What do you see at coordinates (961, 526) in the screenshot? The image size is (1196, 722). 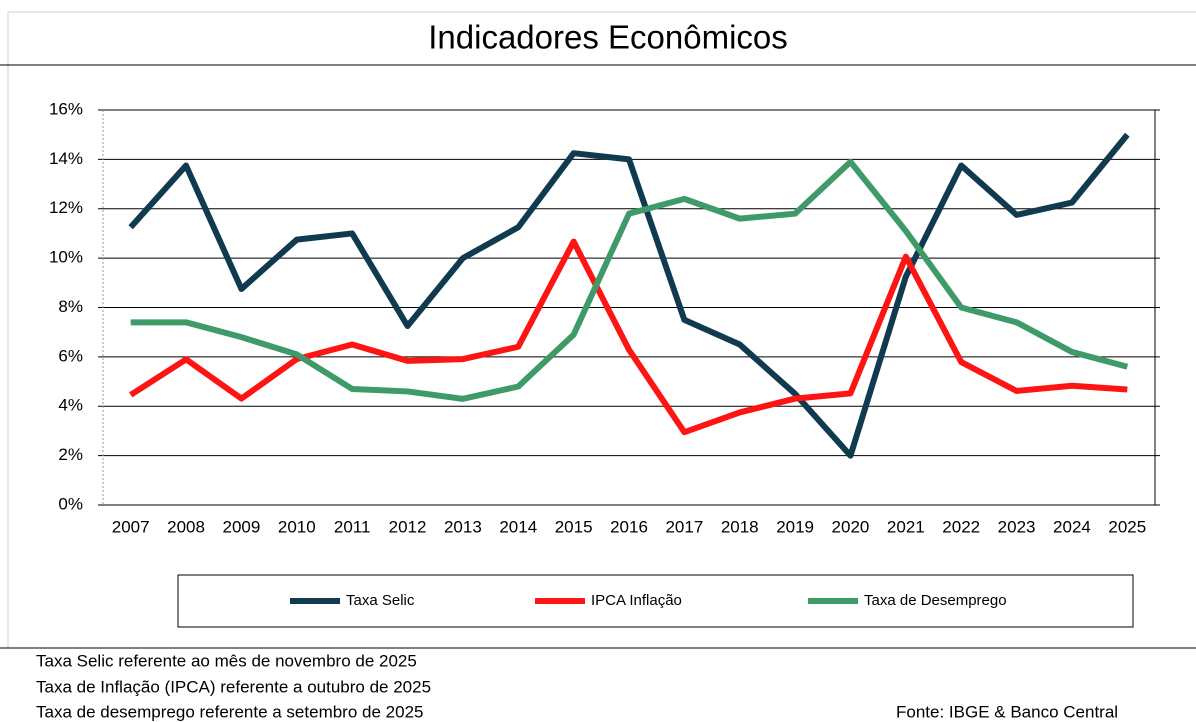 I see `x-tick-label: 2022` at bounding box center [961, 526].